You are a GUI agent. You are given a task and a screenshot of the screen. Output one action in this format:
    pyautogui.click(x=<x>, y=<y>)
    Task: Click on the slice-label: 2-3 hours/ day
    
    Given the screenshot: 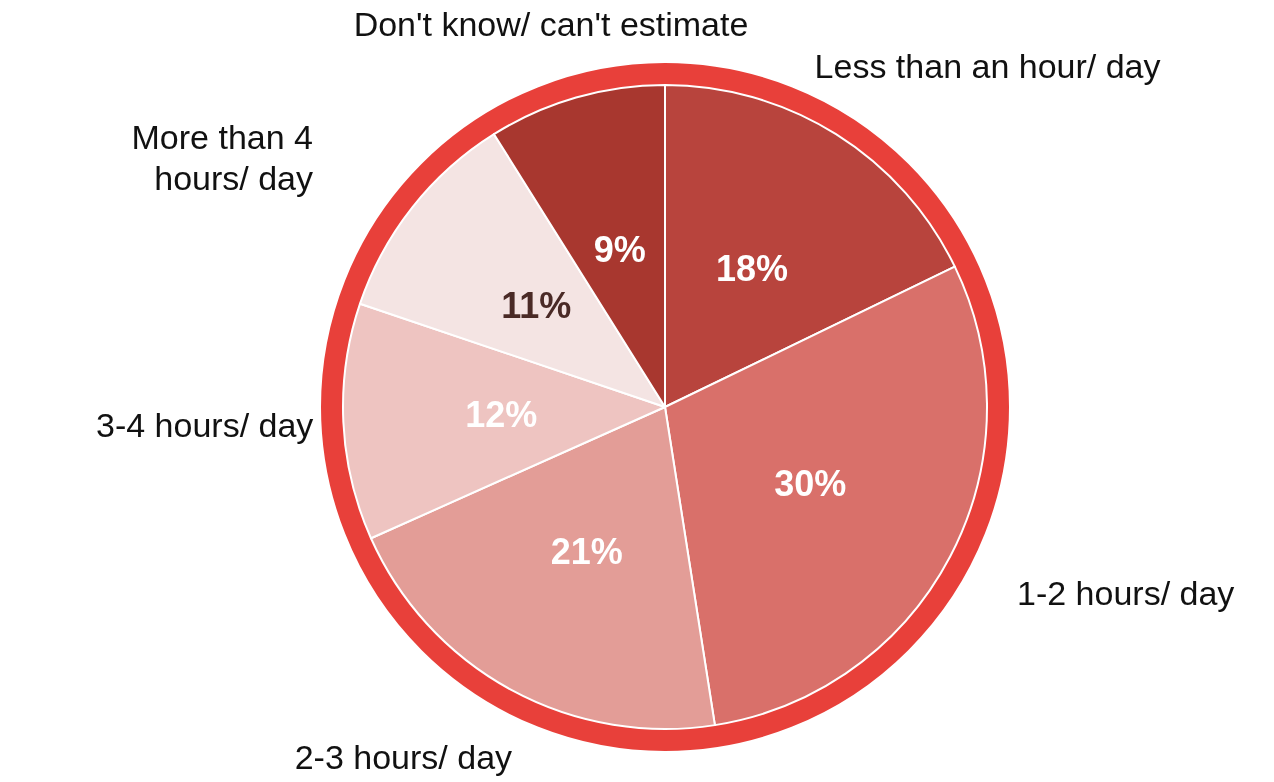 What is the action you would take?
    pyautogui.click(x=403, y=757)
    